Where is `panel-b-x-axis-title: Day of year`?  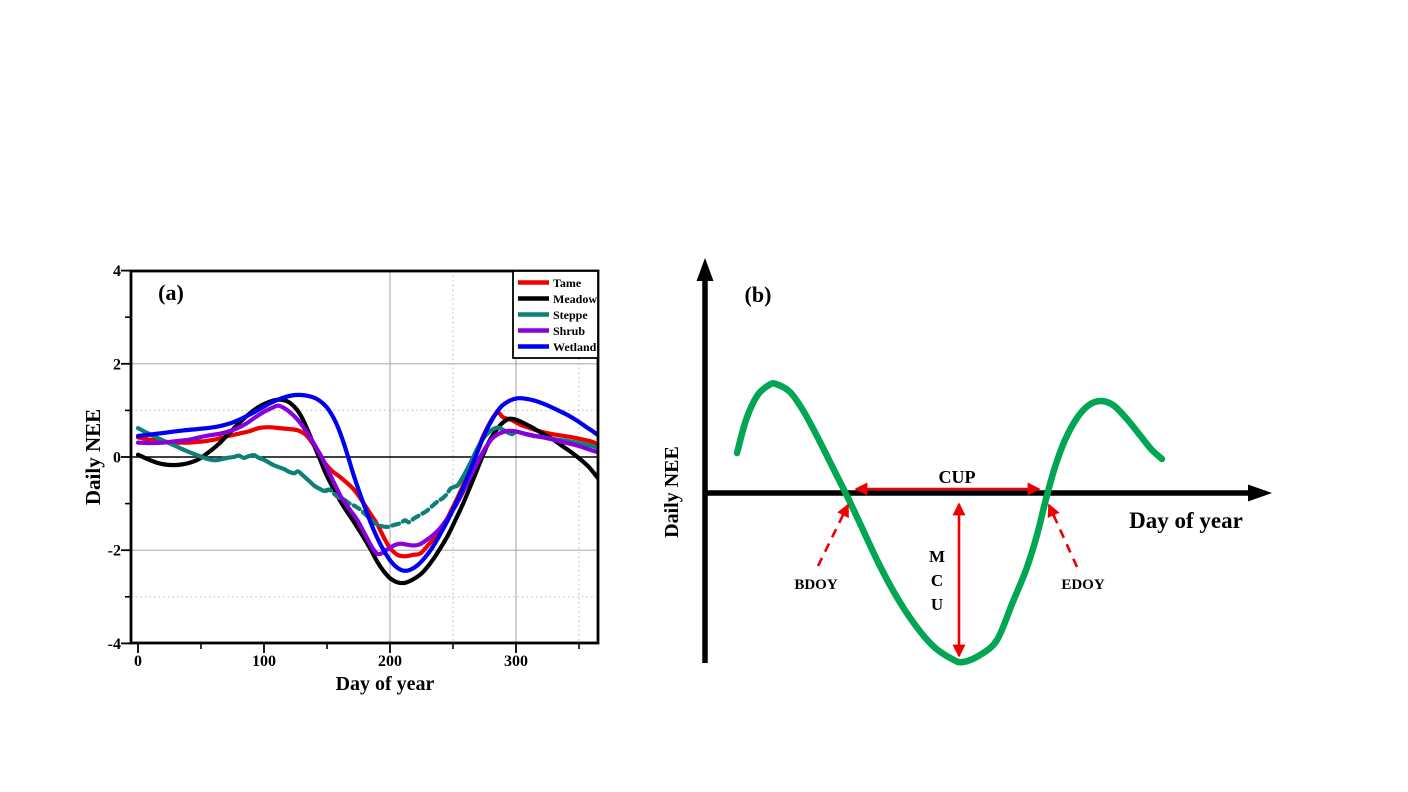 panel-b-x-axis-title: Day of year is located at coordinates (1186, 520).